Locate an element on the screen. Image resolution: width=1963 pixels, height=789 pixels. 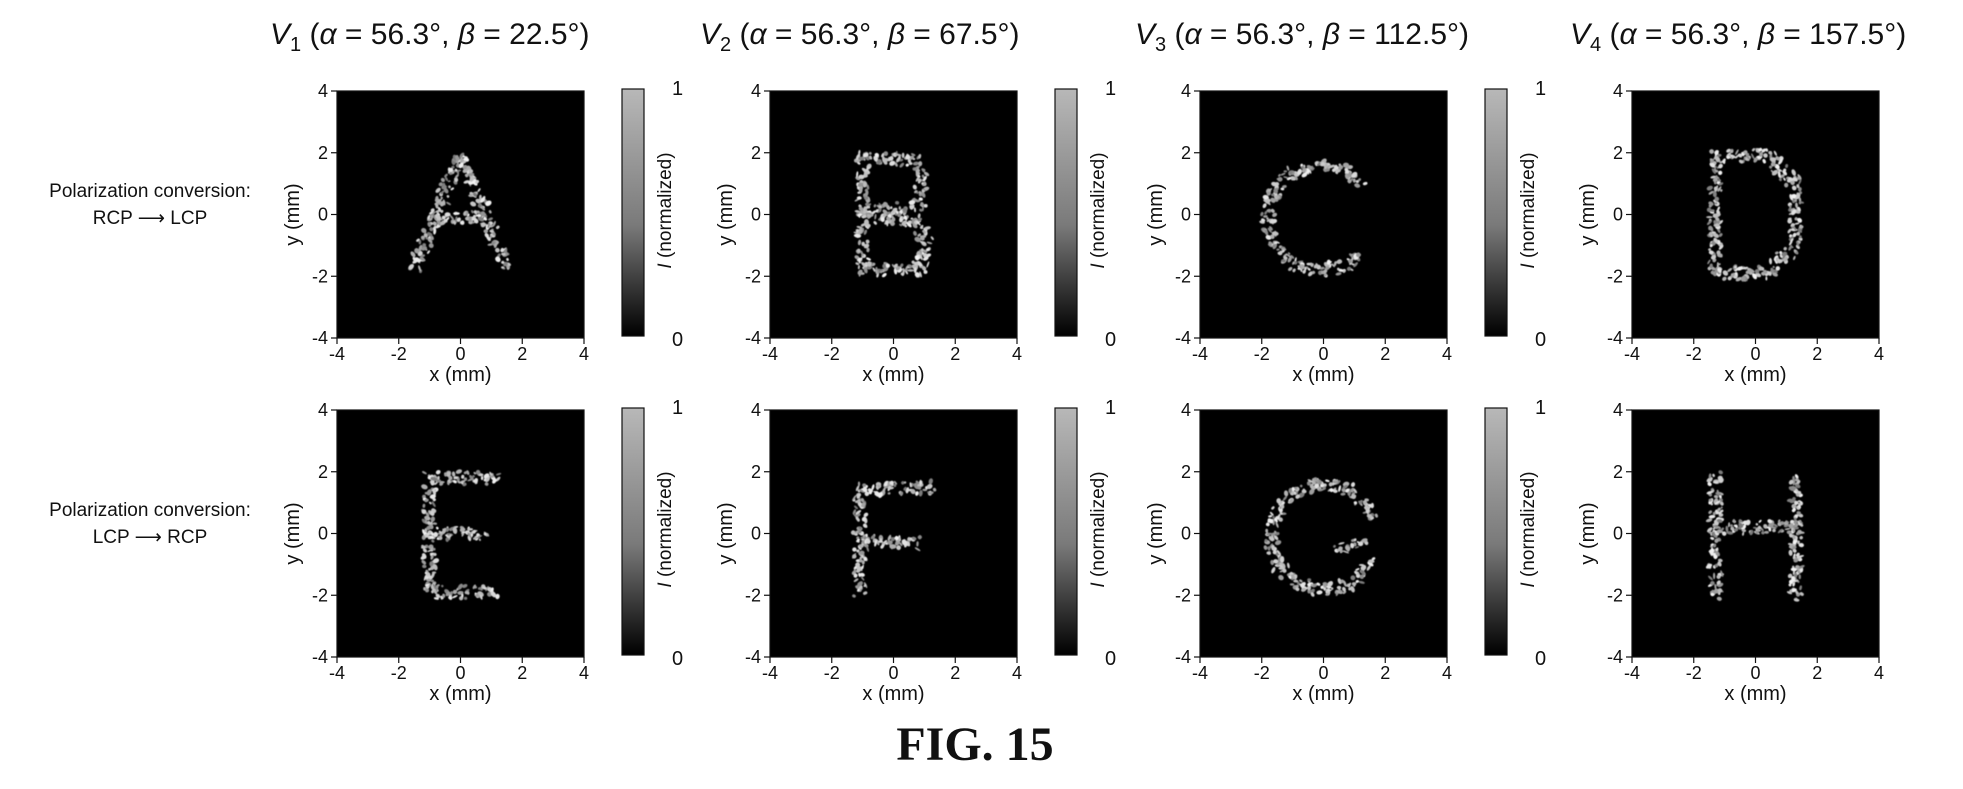
y-axis-label: y (mm) is located at coordinates (726, 214).